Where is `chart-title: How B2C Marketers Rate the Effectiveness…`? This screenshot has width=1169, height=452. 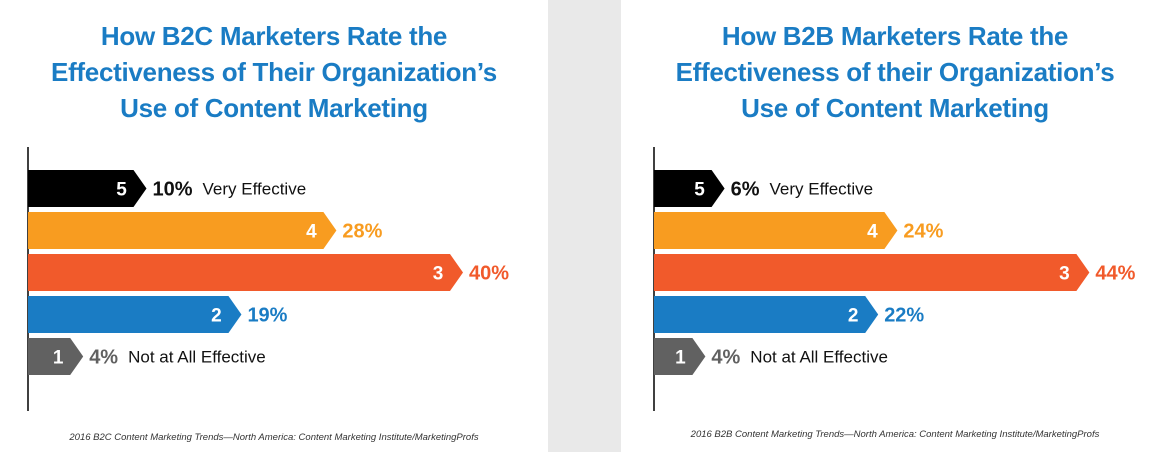 chart-title: How B2C Marketers Rate the Effectiveness… is located at coordinates (274, 72).